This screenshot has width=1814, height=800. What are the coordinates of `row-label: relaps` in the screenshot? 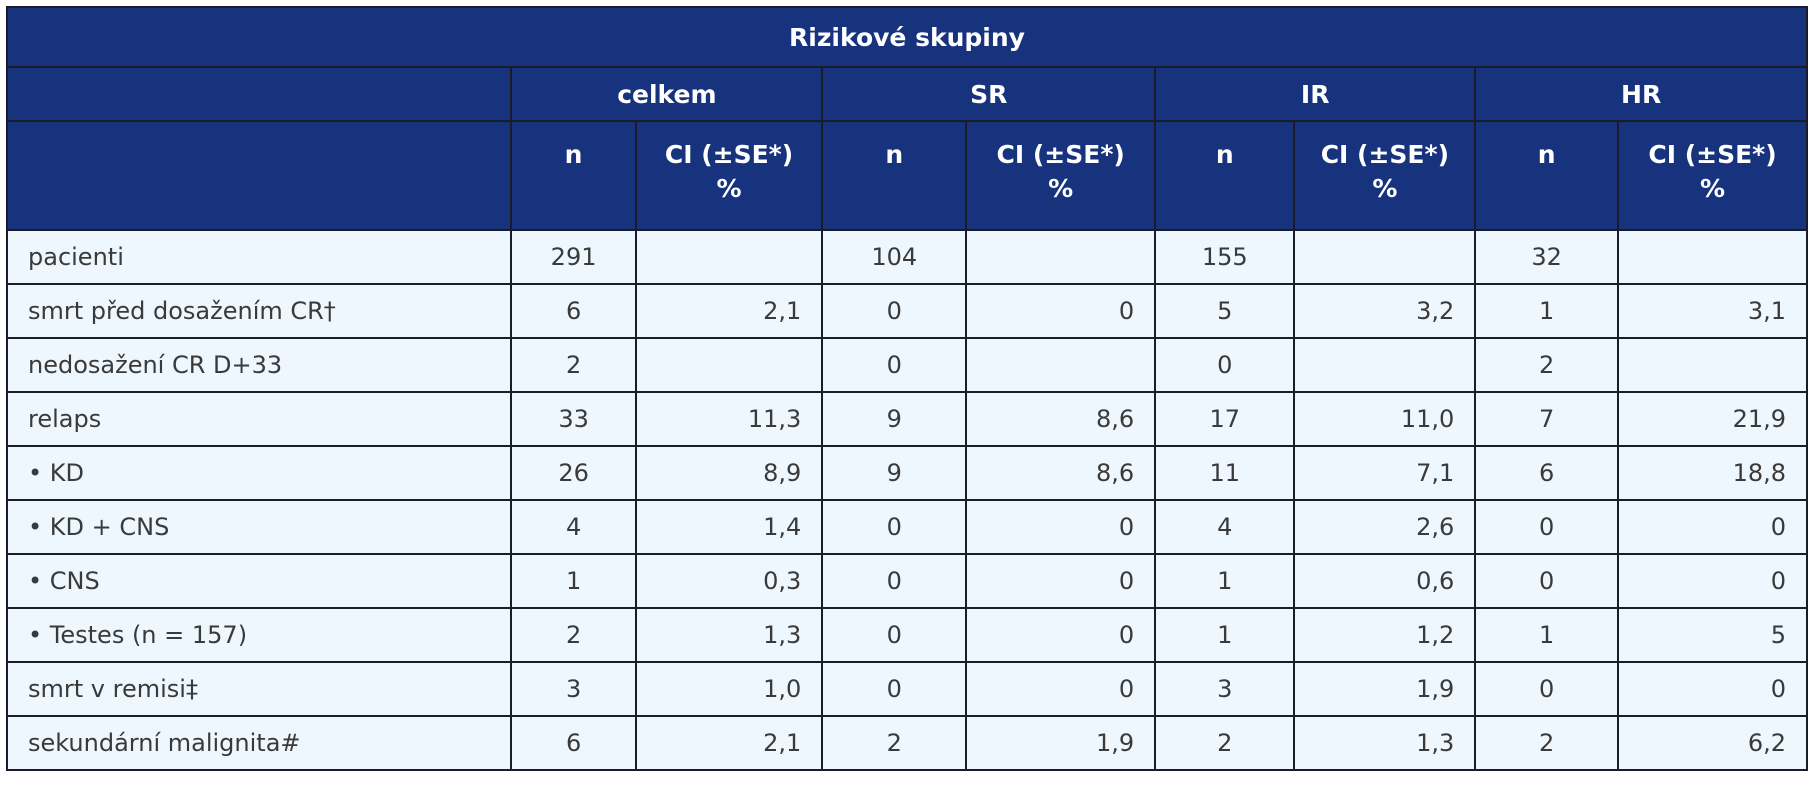 It's located at (259, 419).